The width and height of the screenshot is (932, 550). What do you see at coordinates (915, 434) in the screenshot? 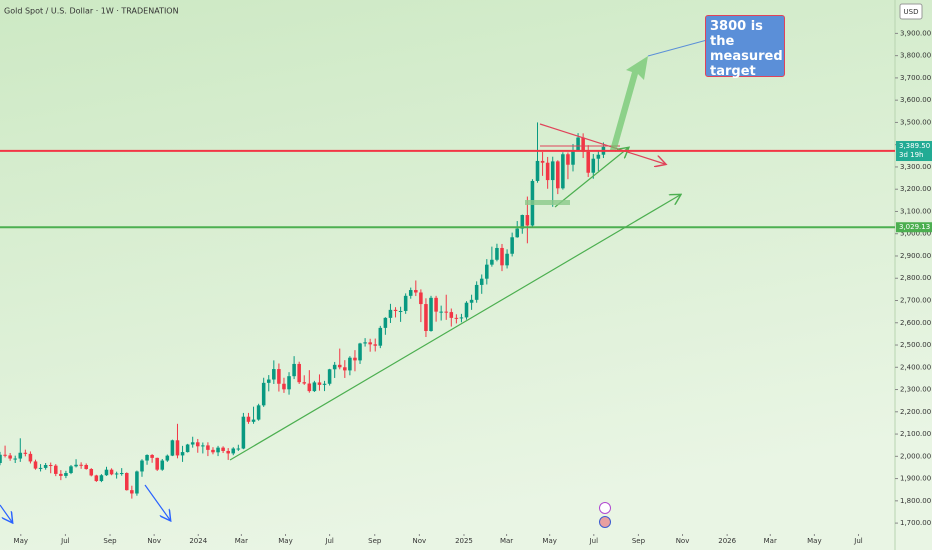
I see `y-tick-label: 2,100.00` at bounding box center [915, 434].